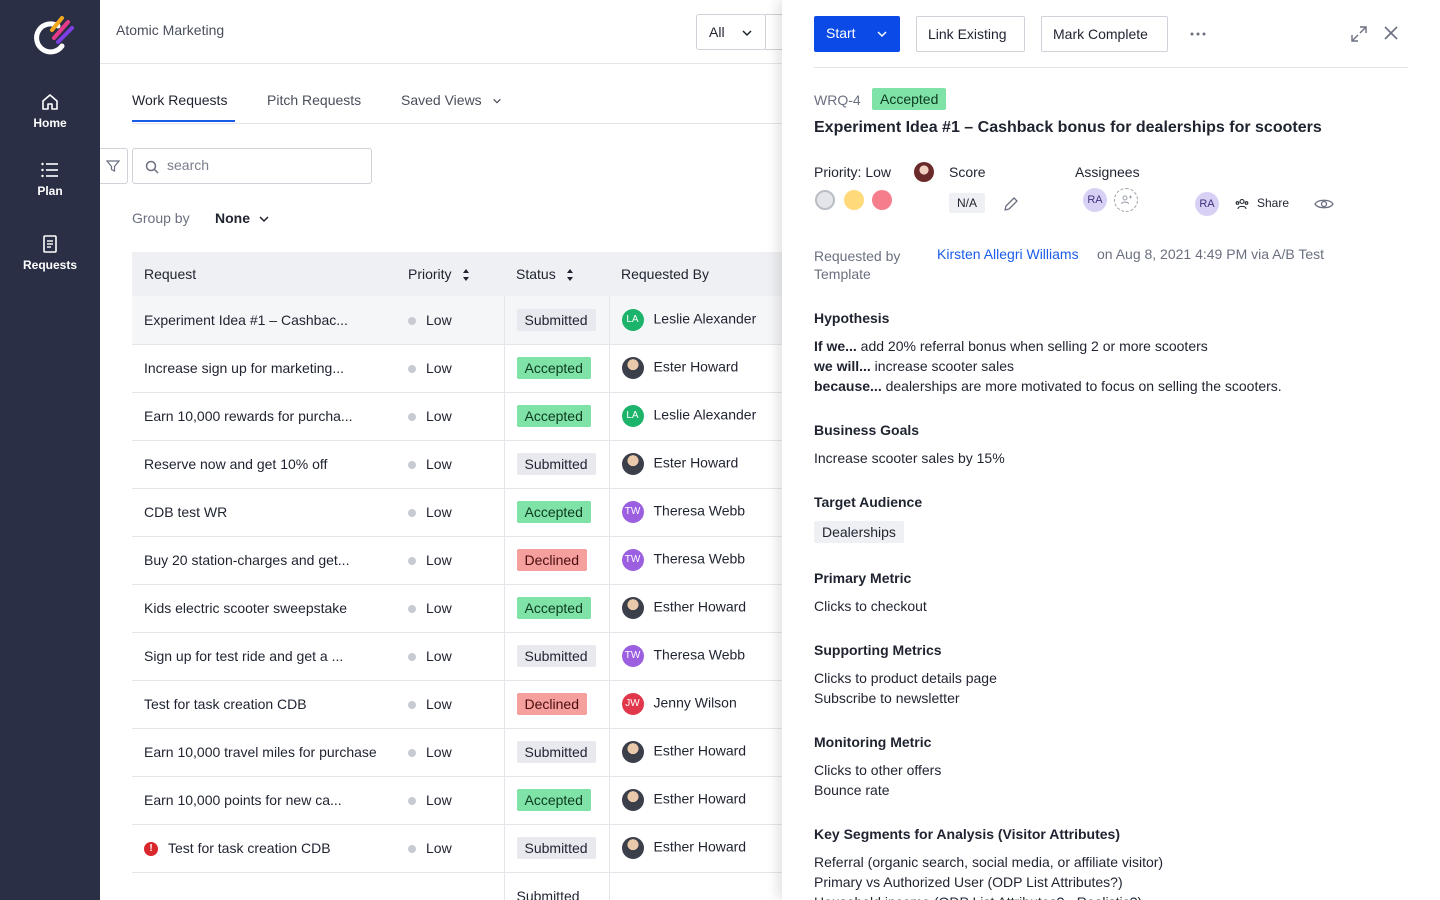 This screenshot has width=1440, height=900. Describe the element at coordinates (1011, 204) in the screenshot. I see `pencil-icon` at that location.